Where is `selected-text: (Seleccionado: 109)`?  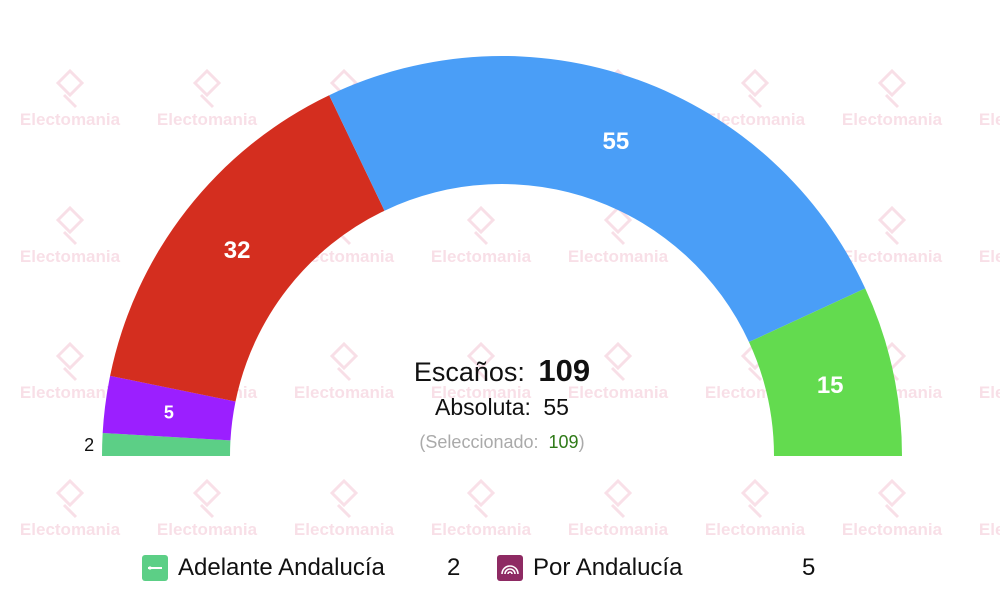
selected-text: (Seleccionado: 109) is located at coordinates (501, 442).